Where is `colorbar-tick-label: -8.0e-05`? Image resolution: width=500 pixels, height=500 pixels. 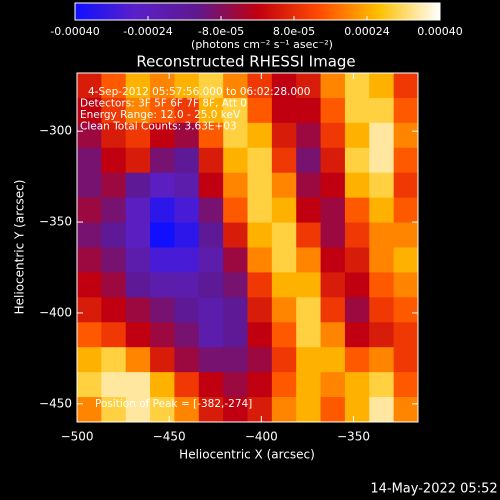 colorbar-tick-label: -8.0e-05 is located at coordinates (221, 31).